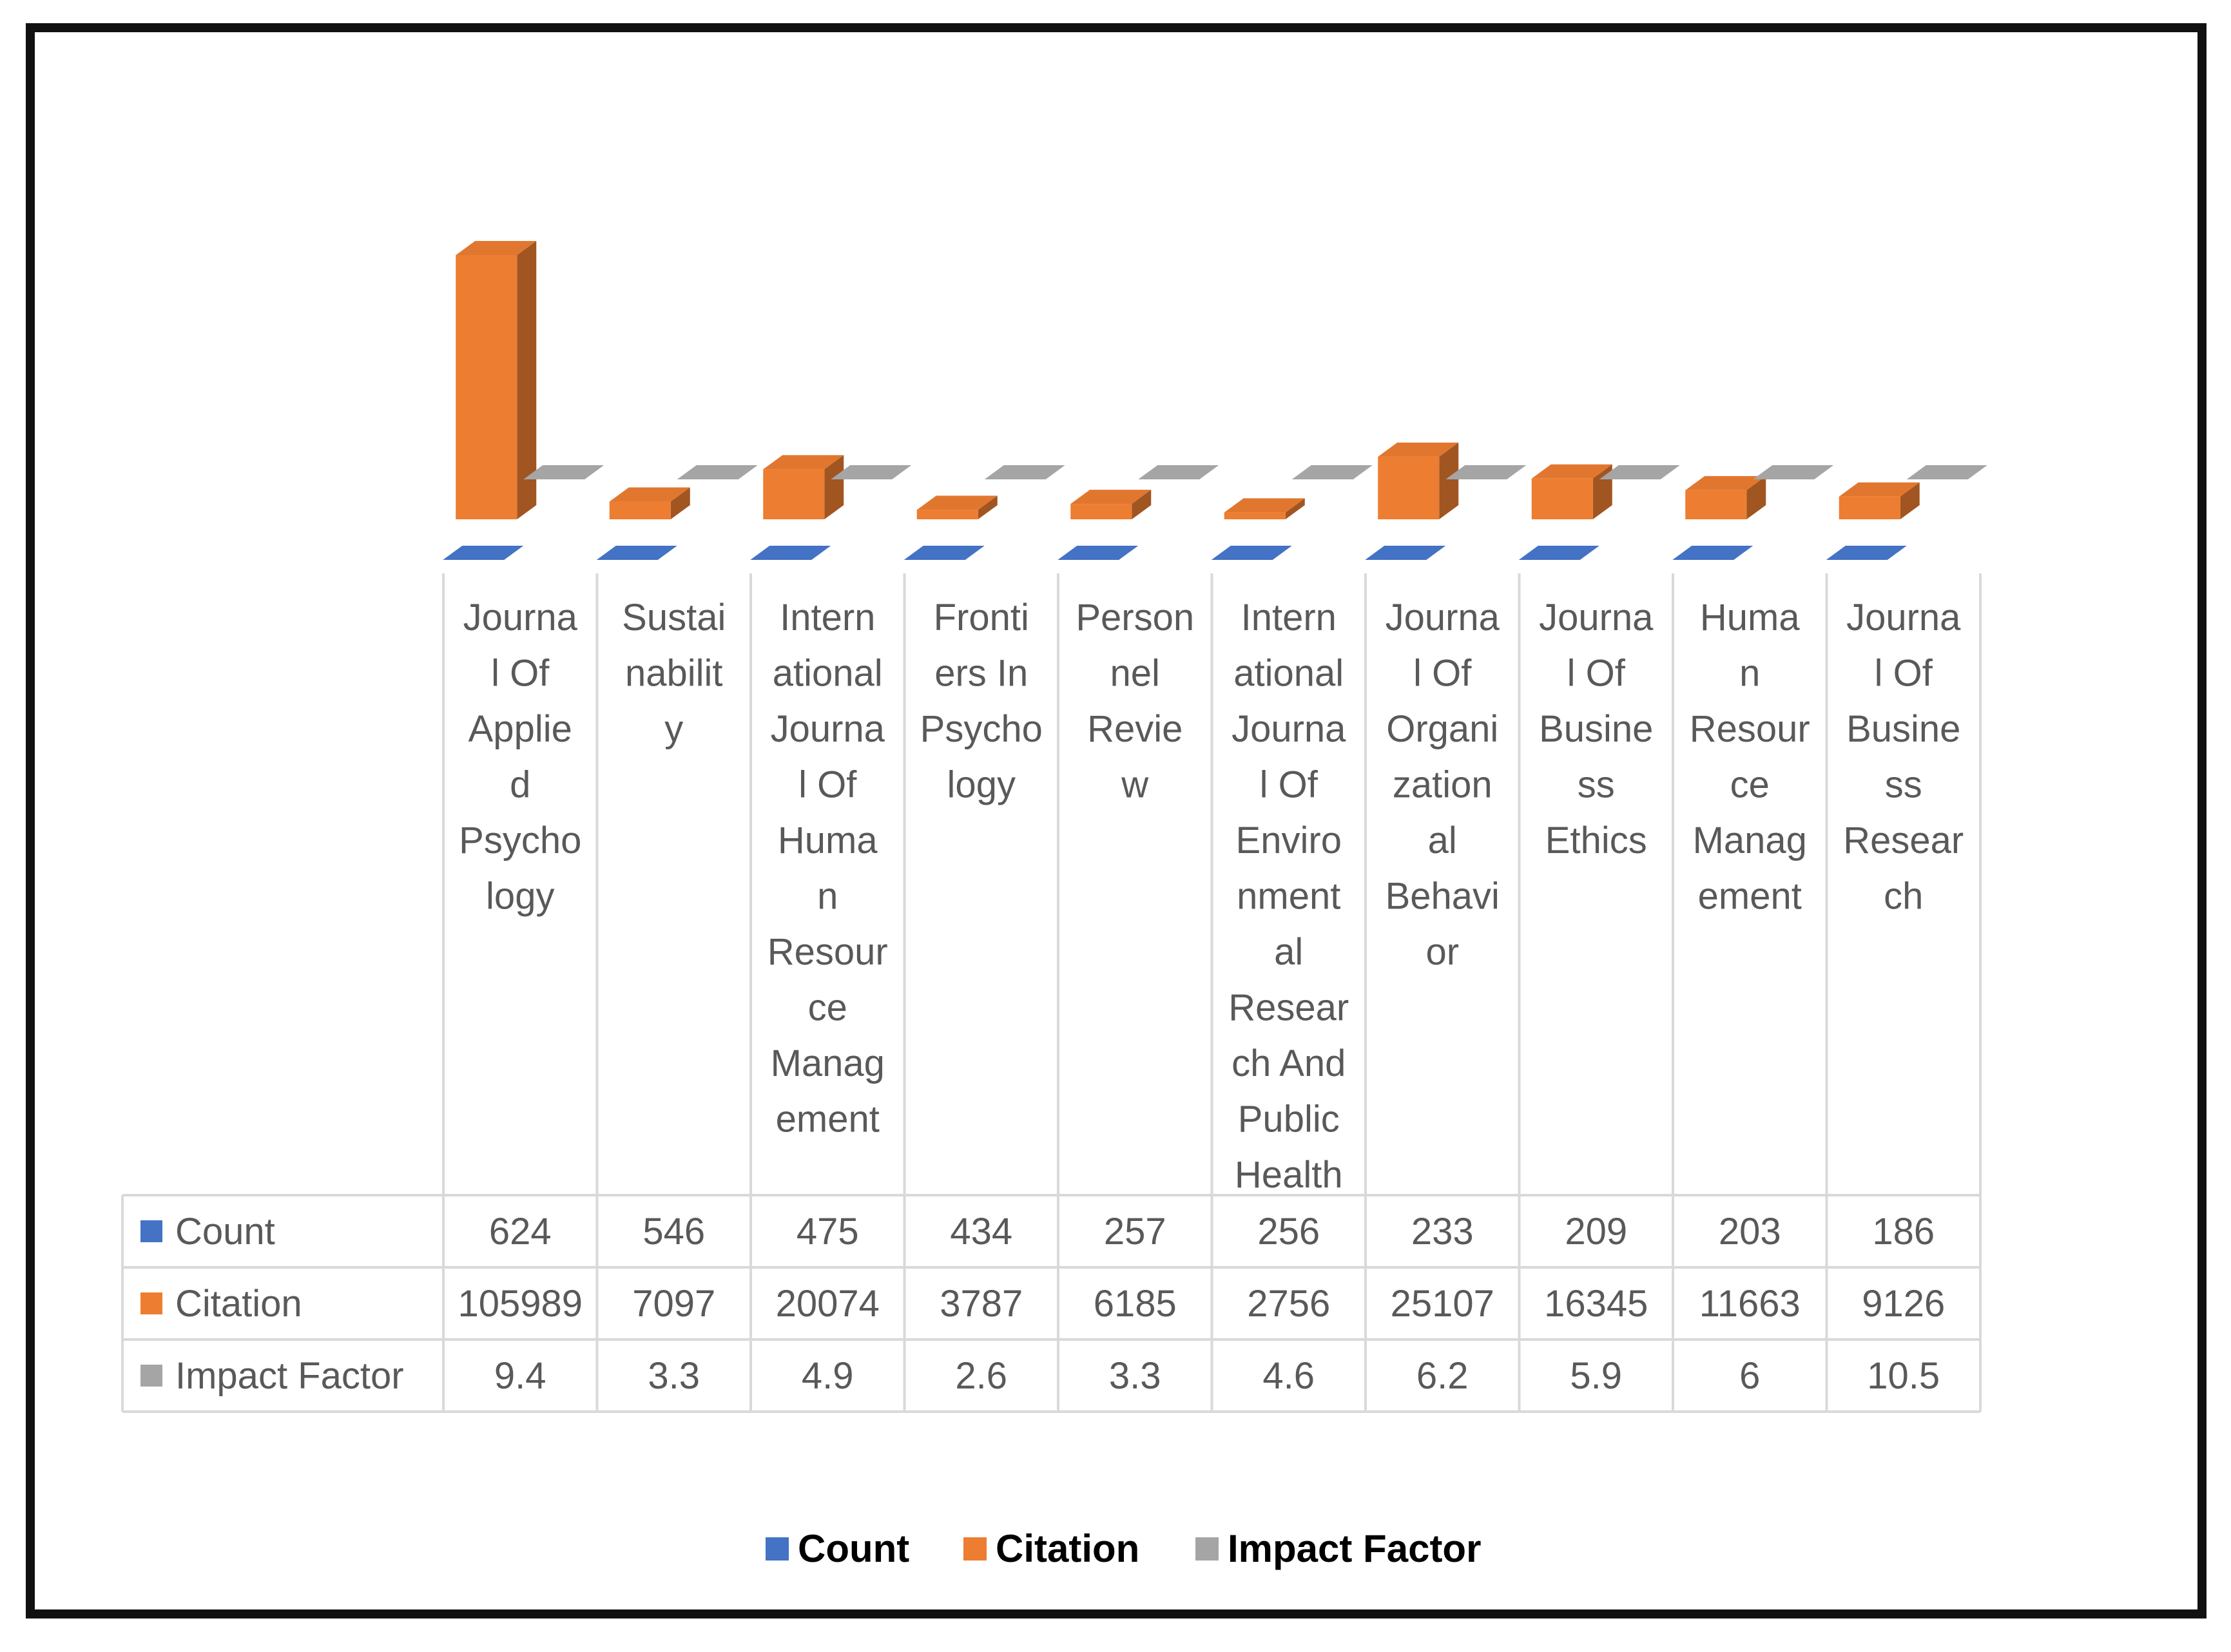  I want to click on table-cell-value: 9126, so click(1903, 1304).